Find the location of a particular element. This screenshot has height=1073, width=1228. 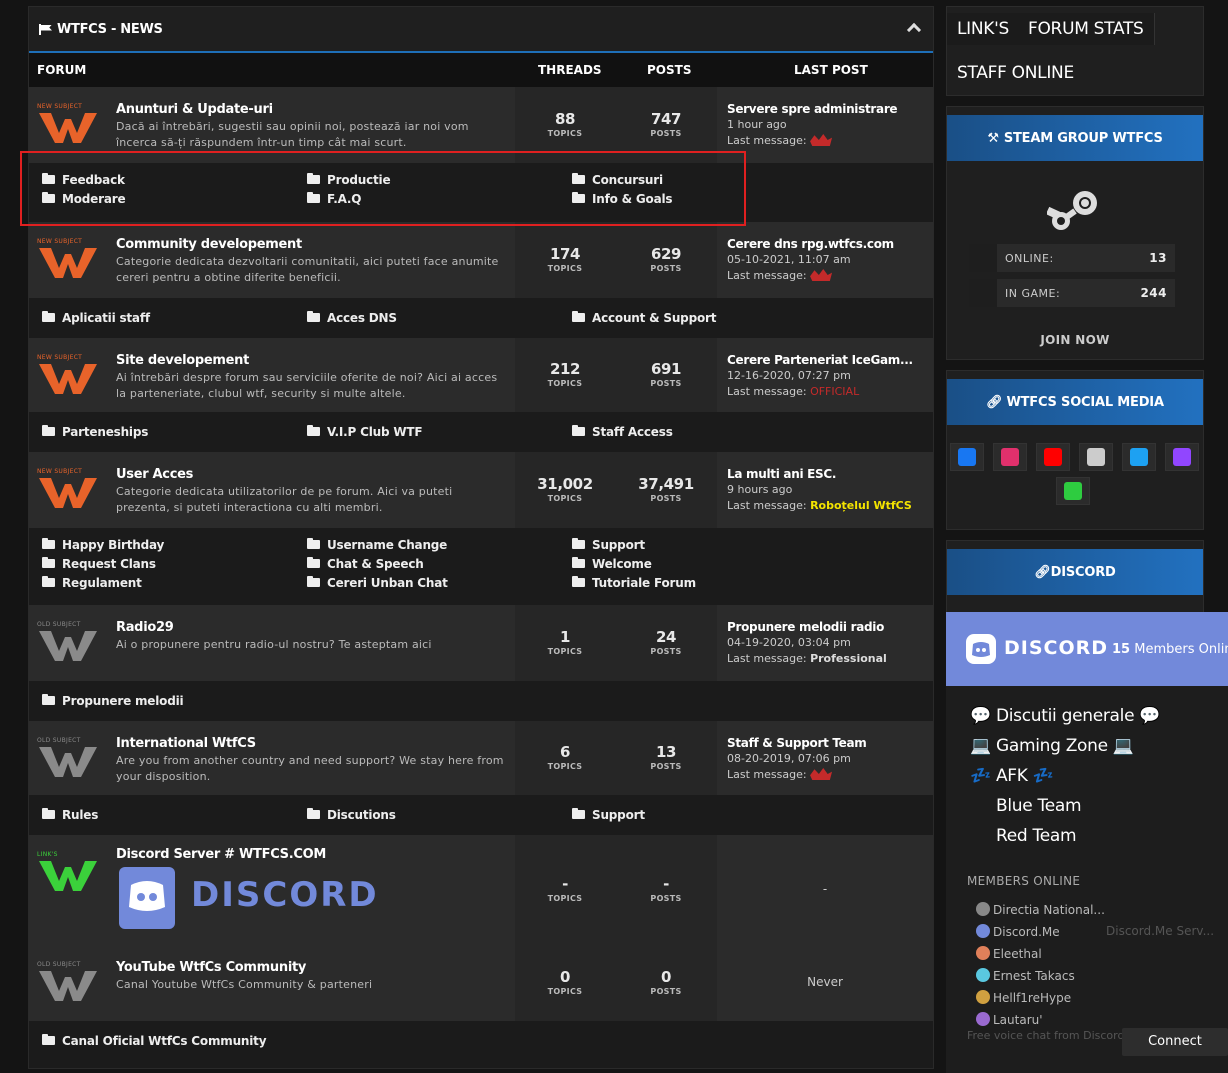

discord-member: Hellf1reHype is located at coordinates (1023, 997).